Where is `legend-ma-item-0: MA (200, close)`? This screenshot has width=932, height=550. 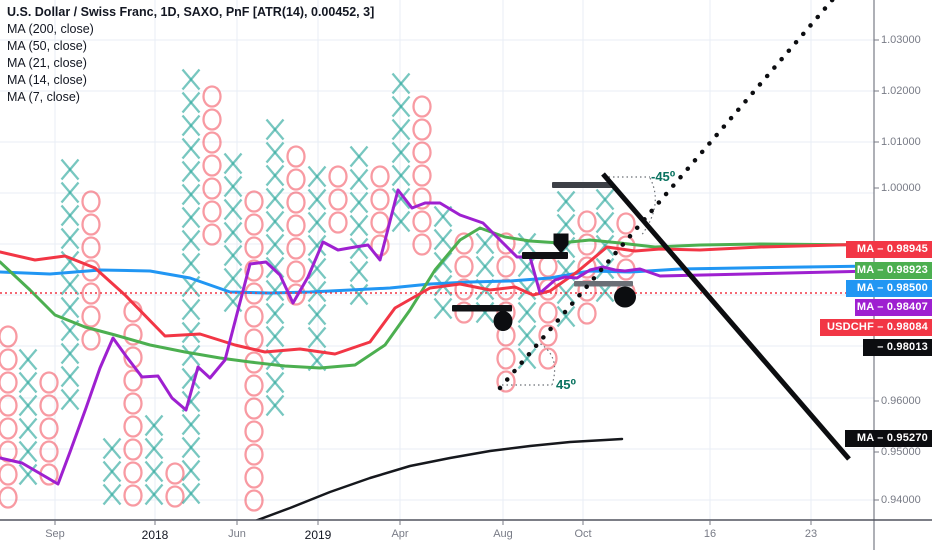 legend-ma-item-0: MA (200, close) is located at coordinates (50, 29).